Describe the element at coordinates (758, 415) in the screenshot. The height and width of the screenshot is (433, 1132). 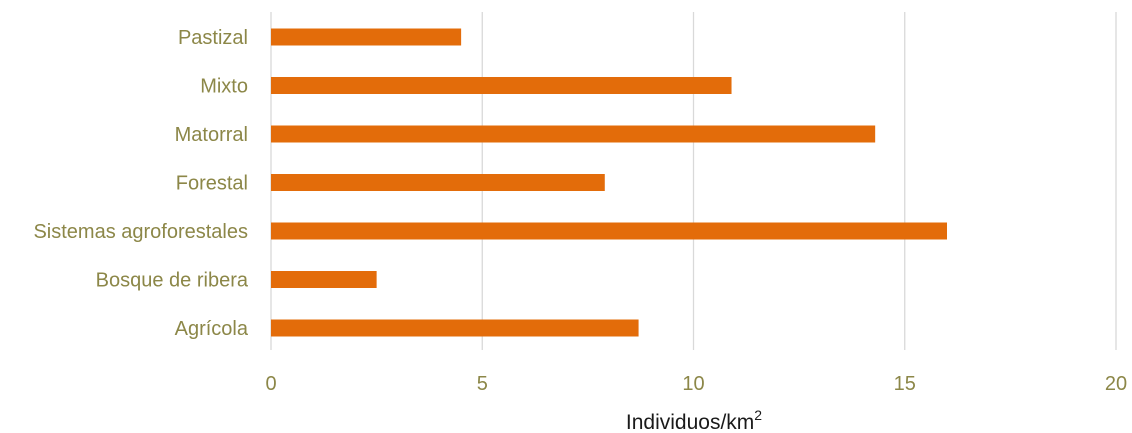
I see `x-axis-title-superscript: 2` at that location.